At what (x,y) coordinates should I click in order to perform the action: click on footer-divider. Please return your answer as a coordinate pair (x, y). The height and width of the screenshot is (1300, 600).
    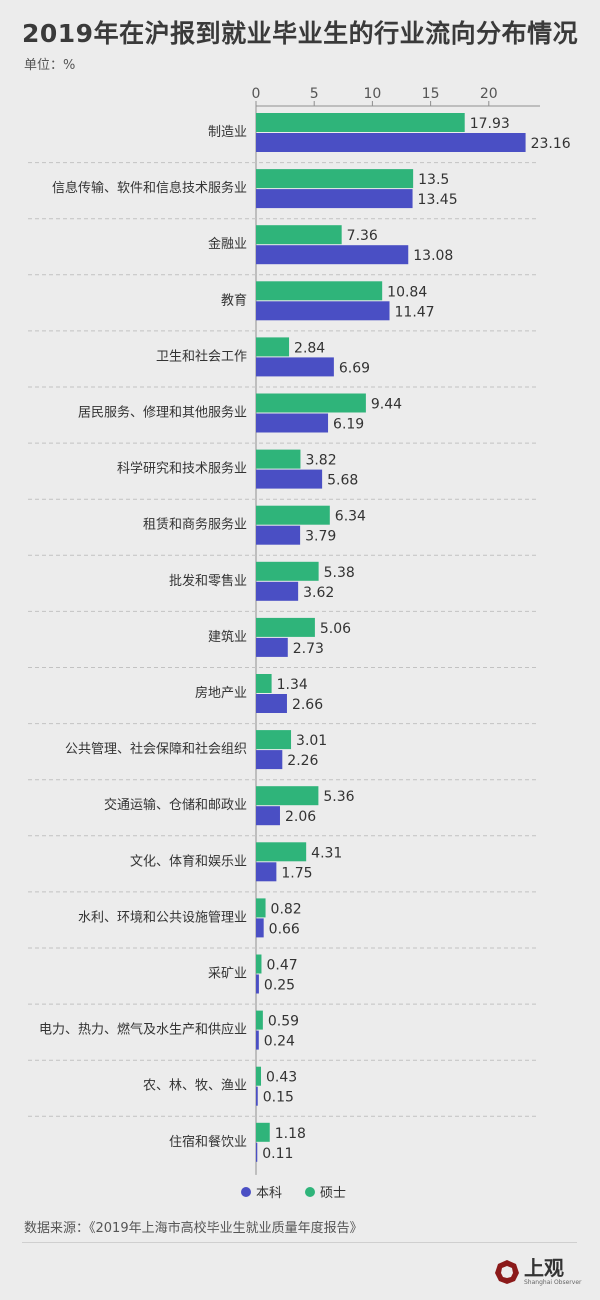
    Looking at the image, I should click on (299, 1242).